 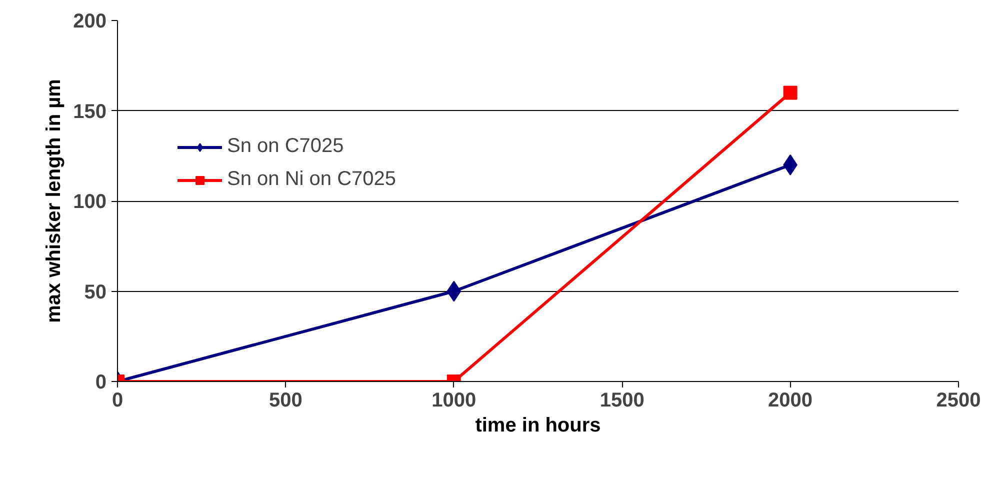 What do you see at coordinates (90, 111) in the screenshot?
I see `y-tick-label: 150` at bounding box center [90, 111].